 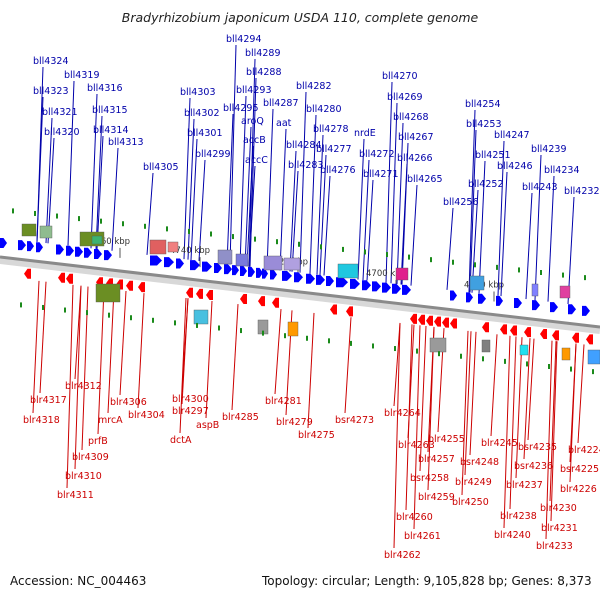 What do you see at coordinates (60, 112) in the screenshot?
I see `gene-label: bll4321` at bounding box center [60, 112].